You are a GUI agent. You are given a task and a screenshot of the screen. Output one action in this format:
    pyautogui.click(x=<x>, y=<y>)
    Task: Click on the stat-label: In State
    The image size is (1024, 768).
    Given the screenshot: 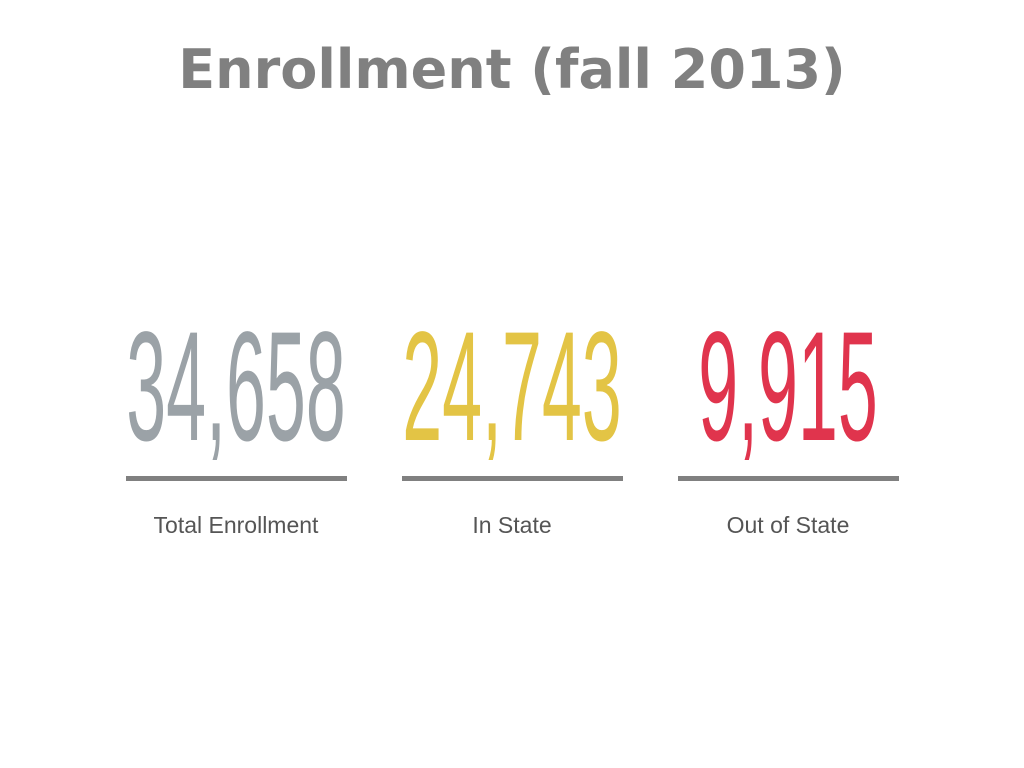 What is the action you would take?
    pyautogui.click(x=511, y=525)
    